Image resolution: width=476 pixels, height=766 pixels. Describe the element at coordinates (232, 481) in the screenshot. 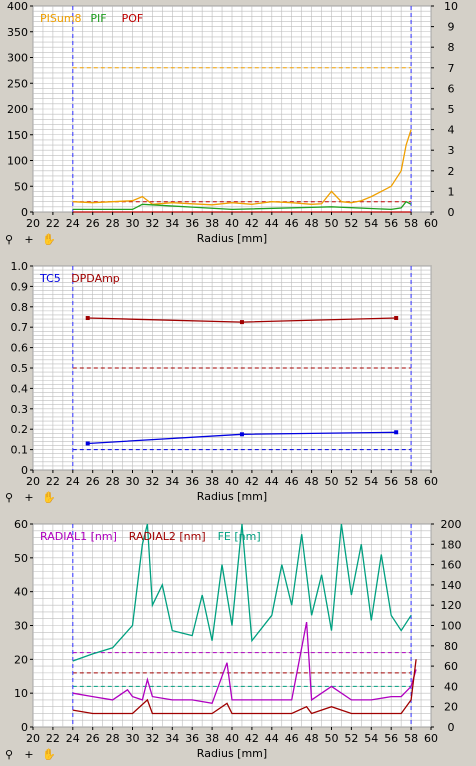

I see `x-tick-label: 40` at that location.